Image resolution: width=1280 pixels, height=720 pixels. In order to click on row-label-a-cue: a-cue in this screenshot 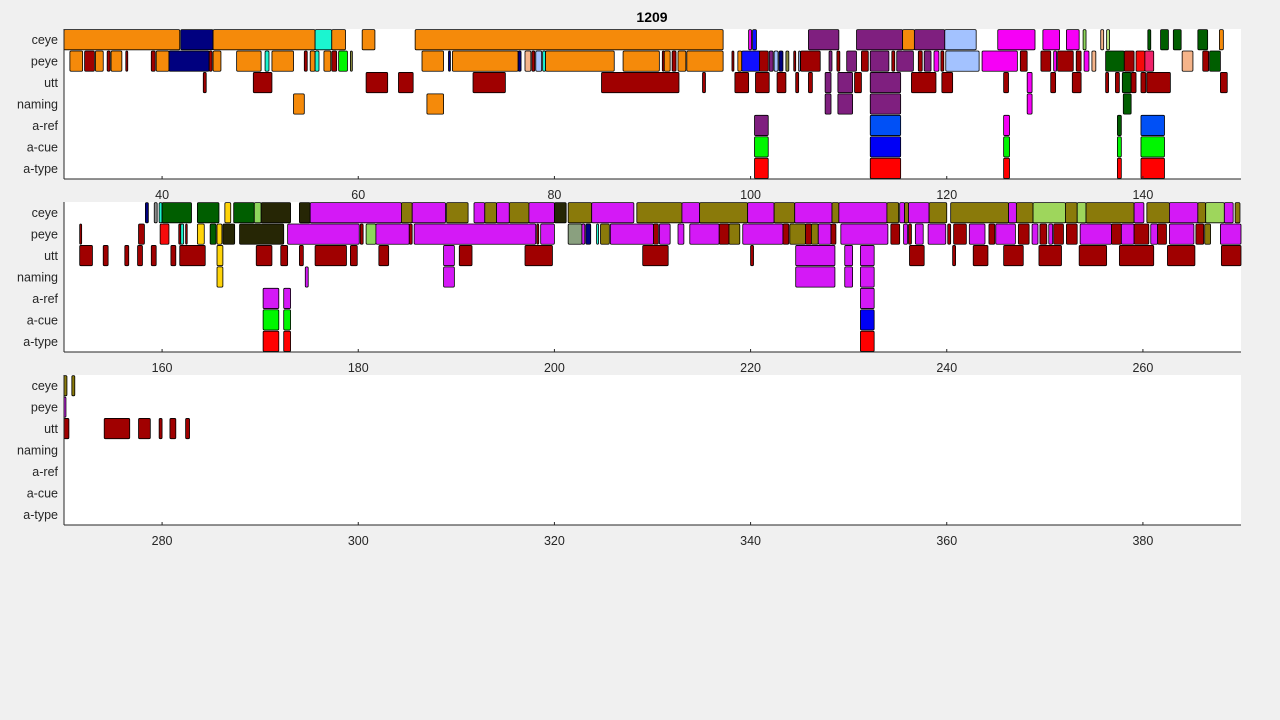, I will do `click(42, 493)`.